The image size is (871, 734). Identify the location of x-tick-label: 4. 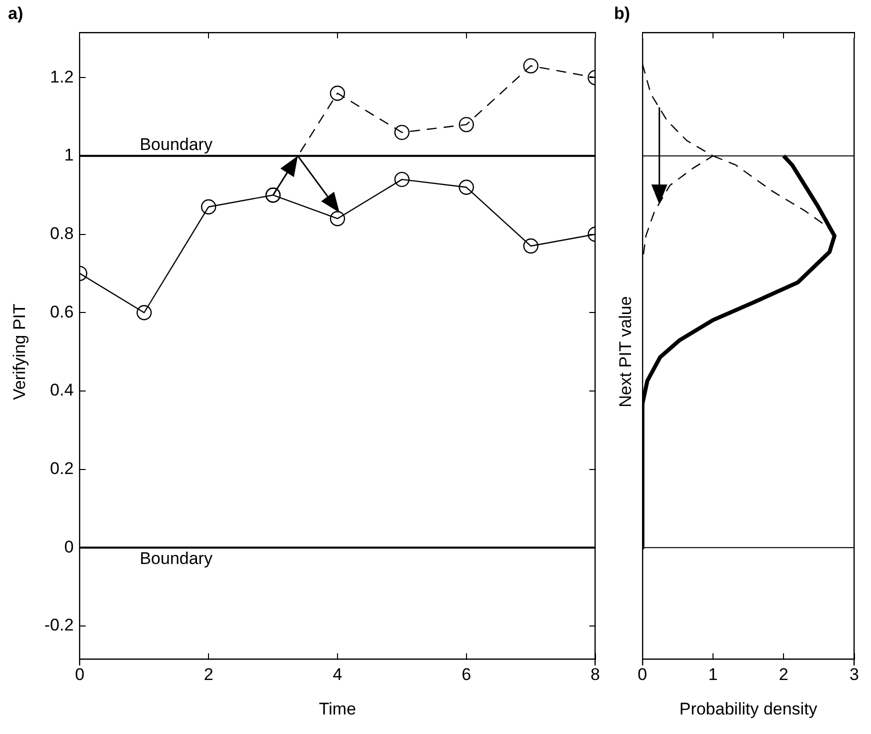
(337, 674).